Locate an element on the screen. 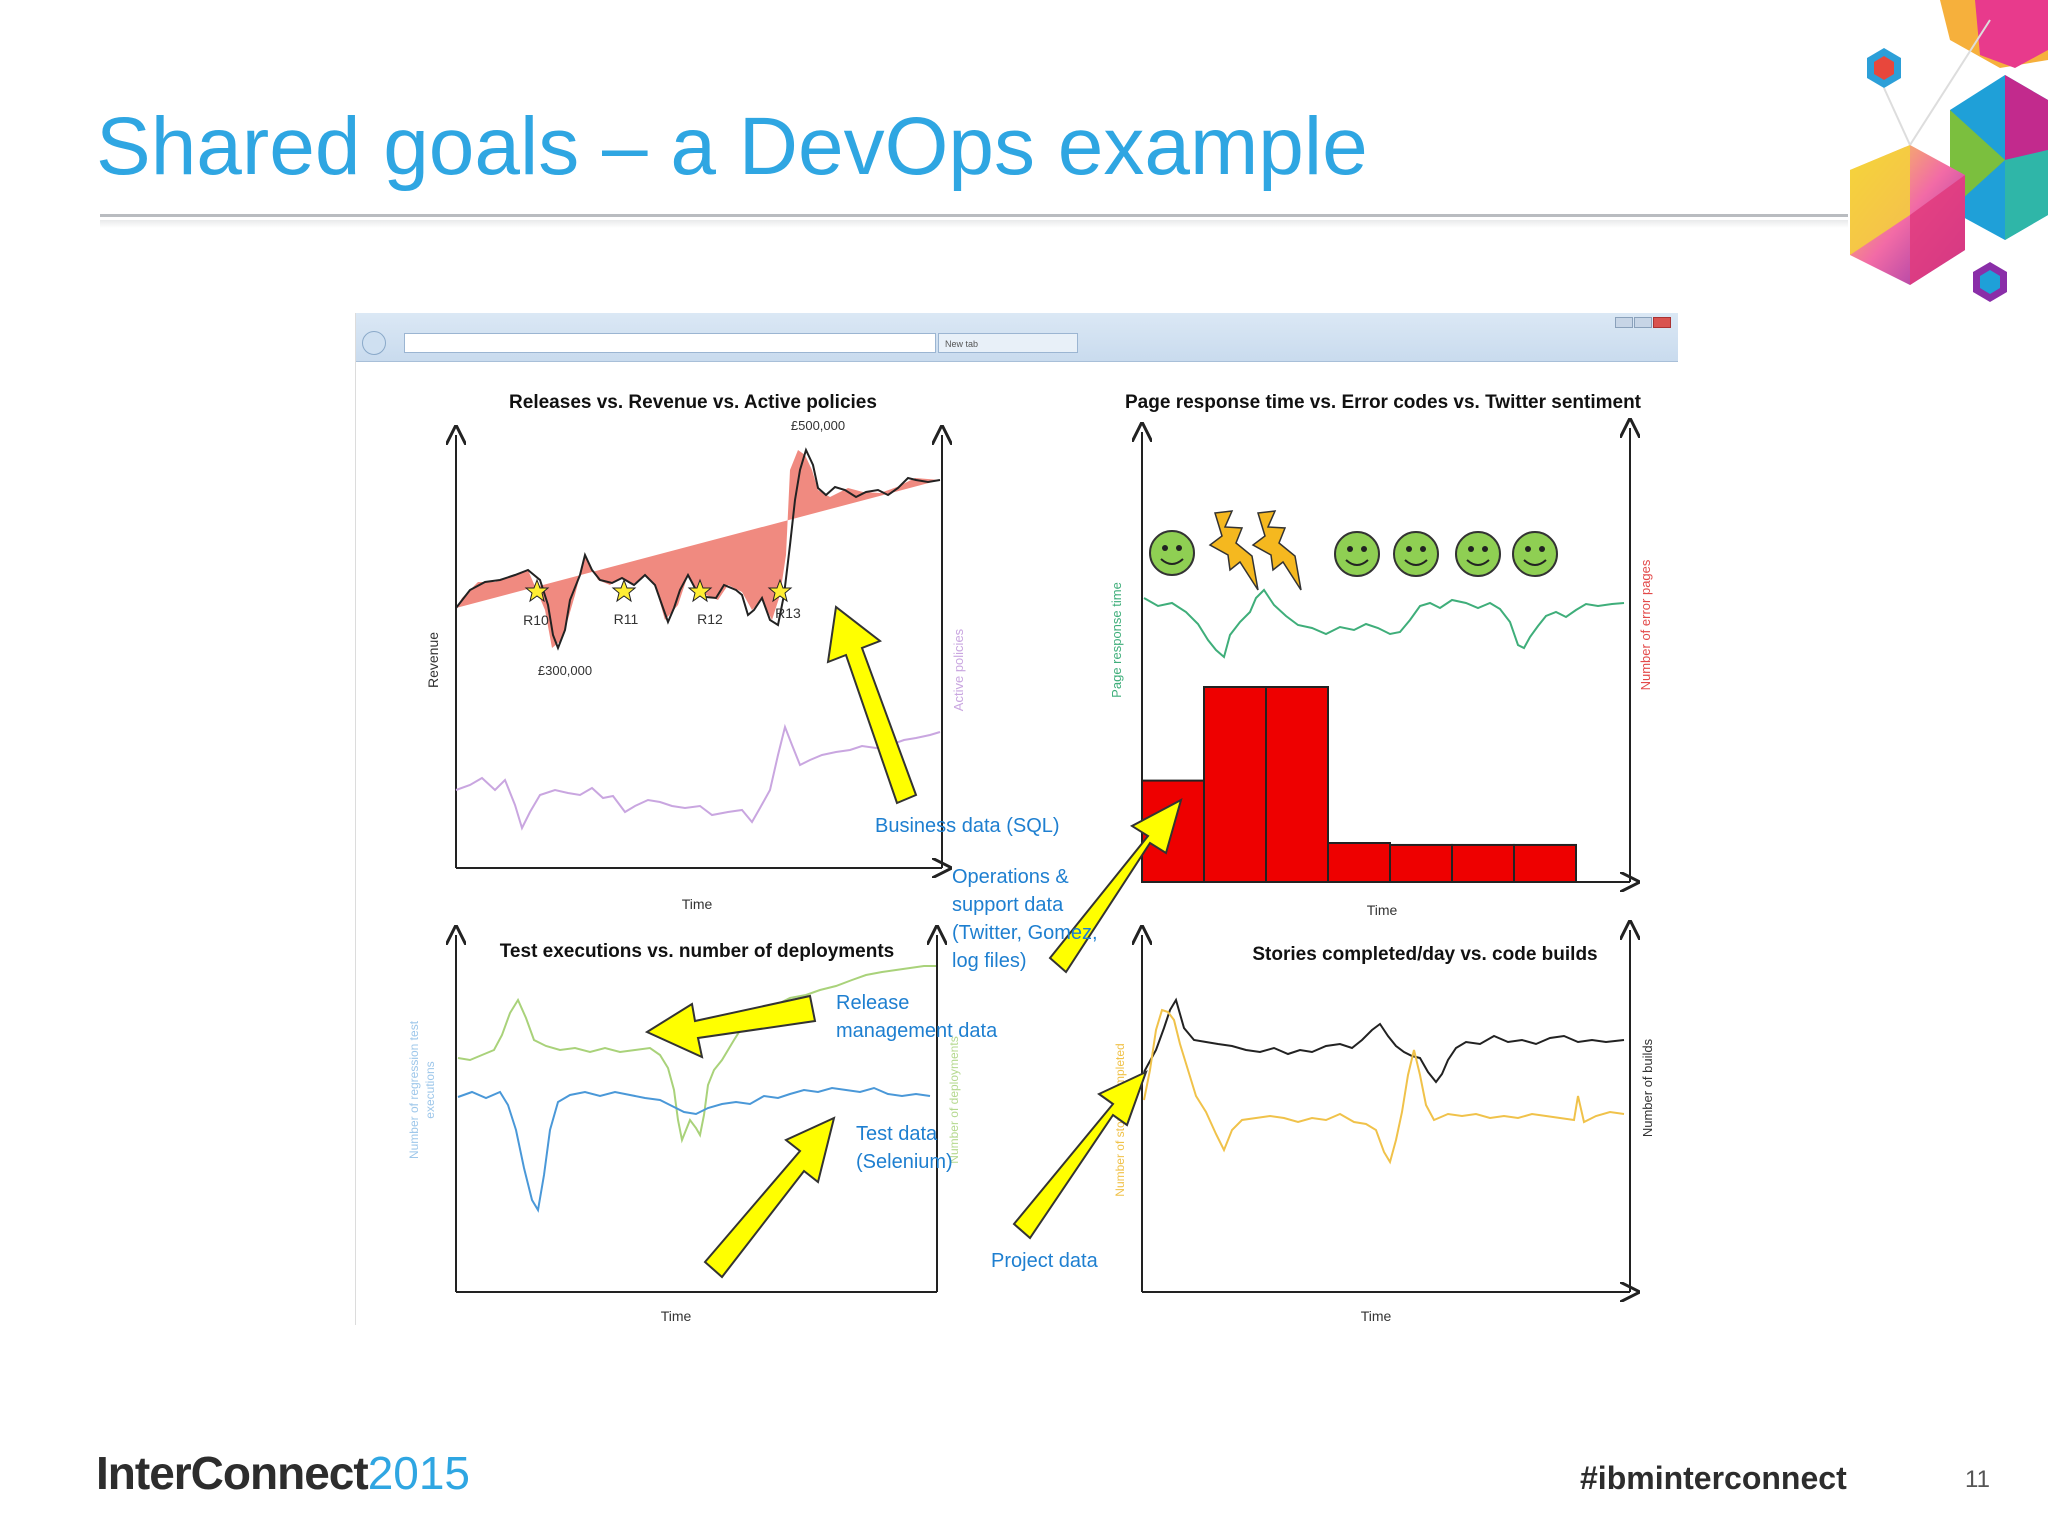  annotation-project-data: Project data is located at coordinates (1045, 1261).